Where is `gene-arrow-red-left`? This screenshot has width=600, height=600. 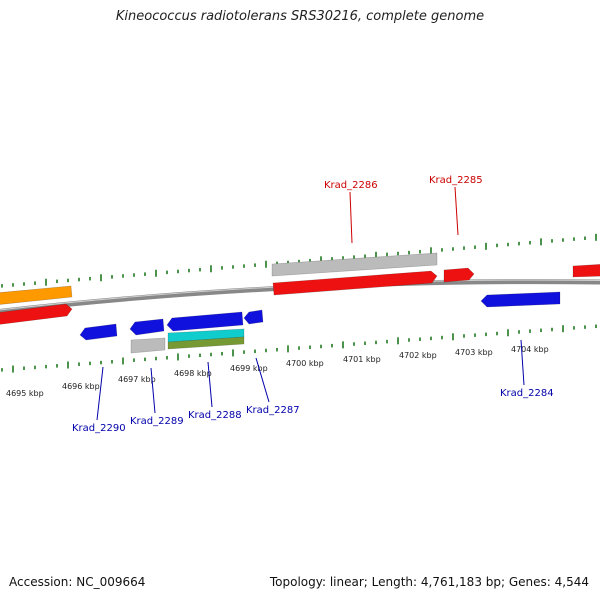
gene-arrow-red-left is located at coordinates (36, 314).